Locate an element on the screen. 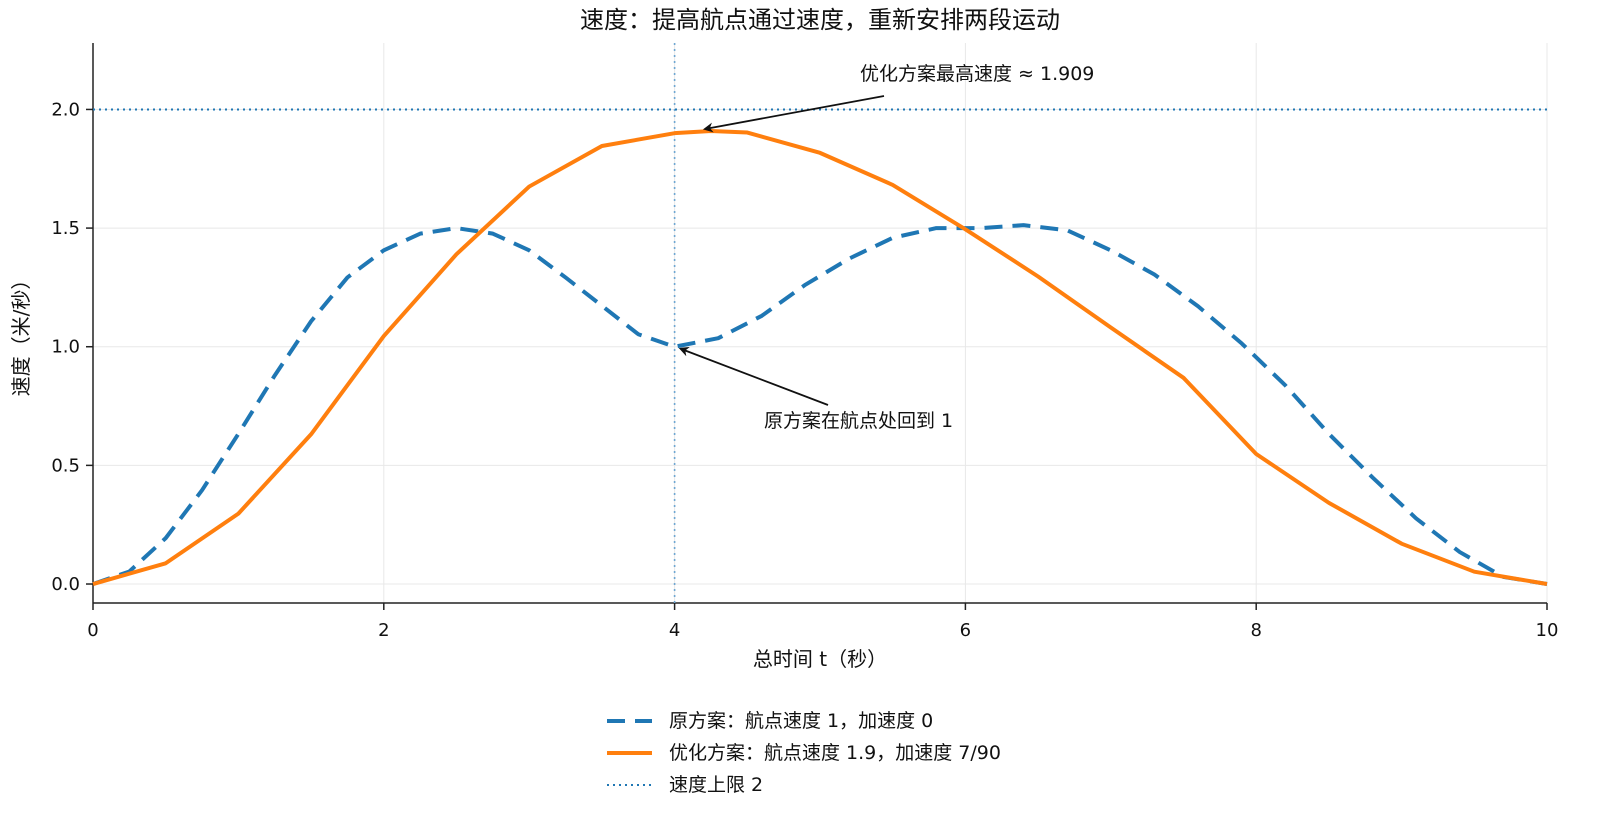  y-tick-label: 2.0 is located at coordinates (65, 109).